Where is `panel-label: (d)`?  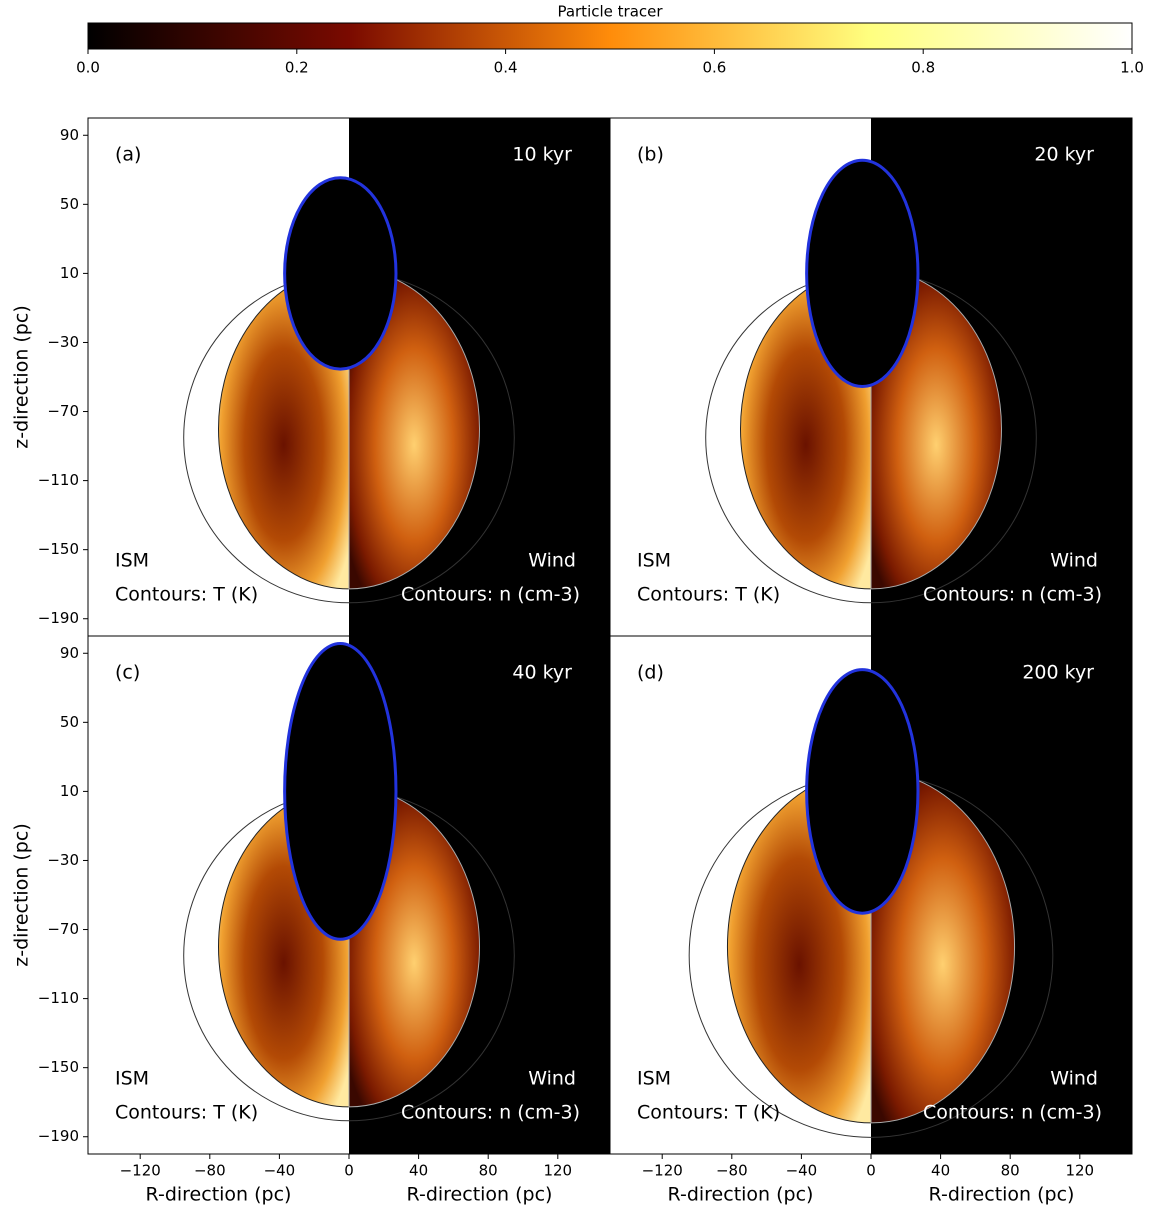
panel-label: (d) is located at coordinates (650, 673).